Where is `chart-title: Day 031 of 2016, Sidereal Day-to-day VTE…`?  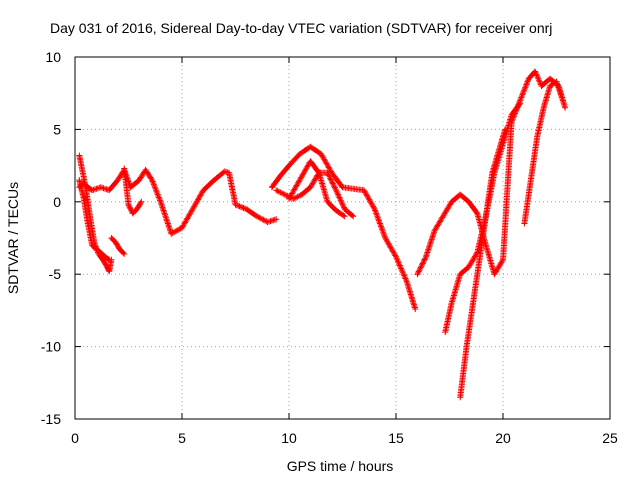 chart-title: Day 031 of 2016, Sidereal Day-to-day VTE… is located at coordinates (301, 28).